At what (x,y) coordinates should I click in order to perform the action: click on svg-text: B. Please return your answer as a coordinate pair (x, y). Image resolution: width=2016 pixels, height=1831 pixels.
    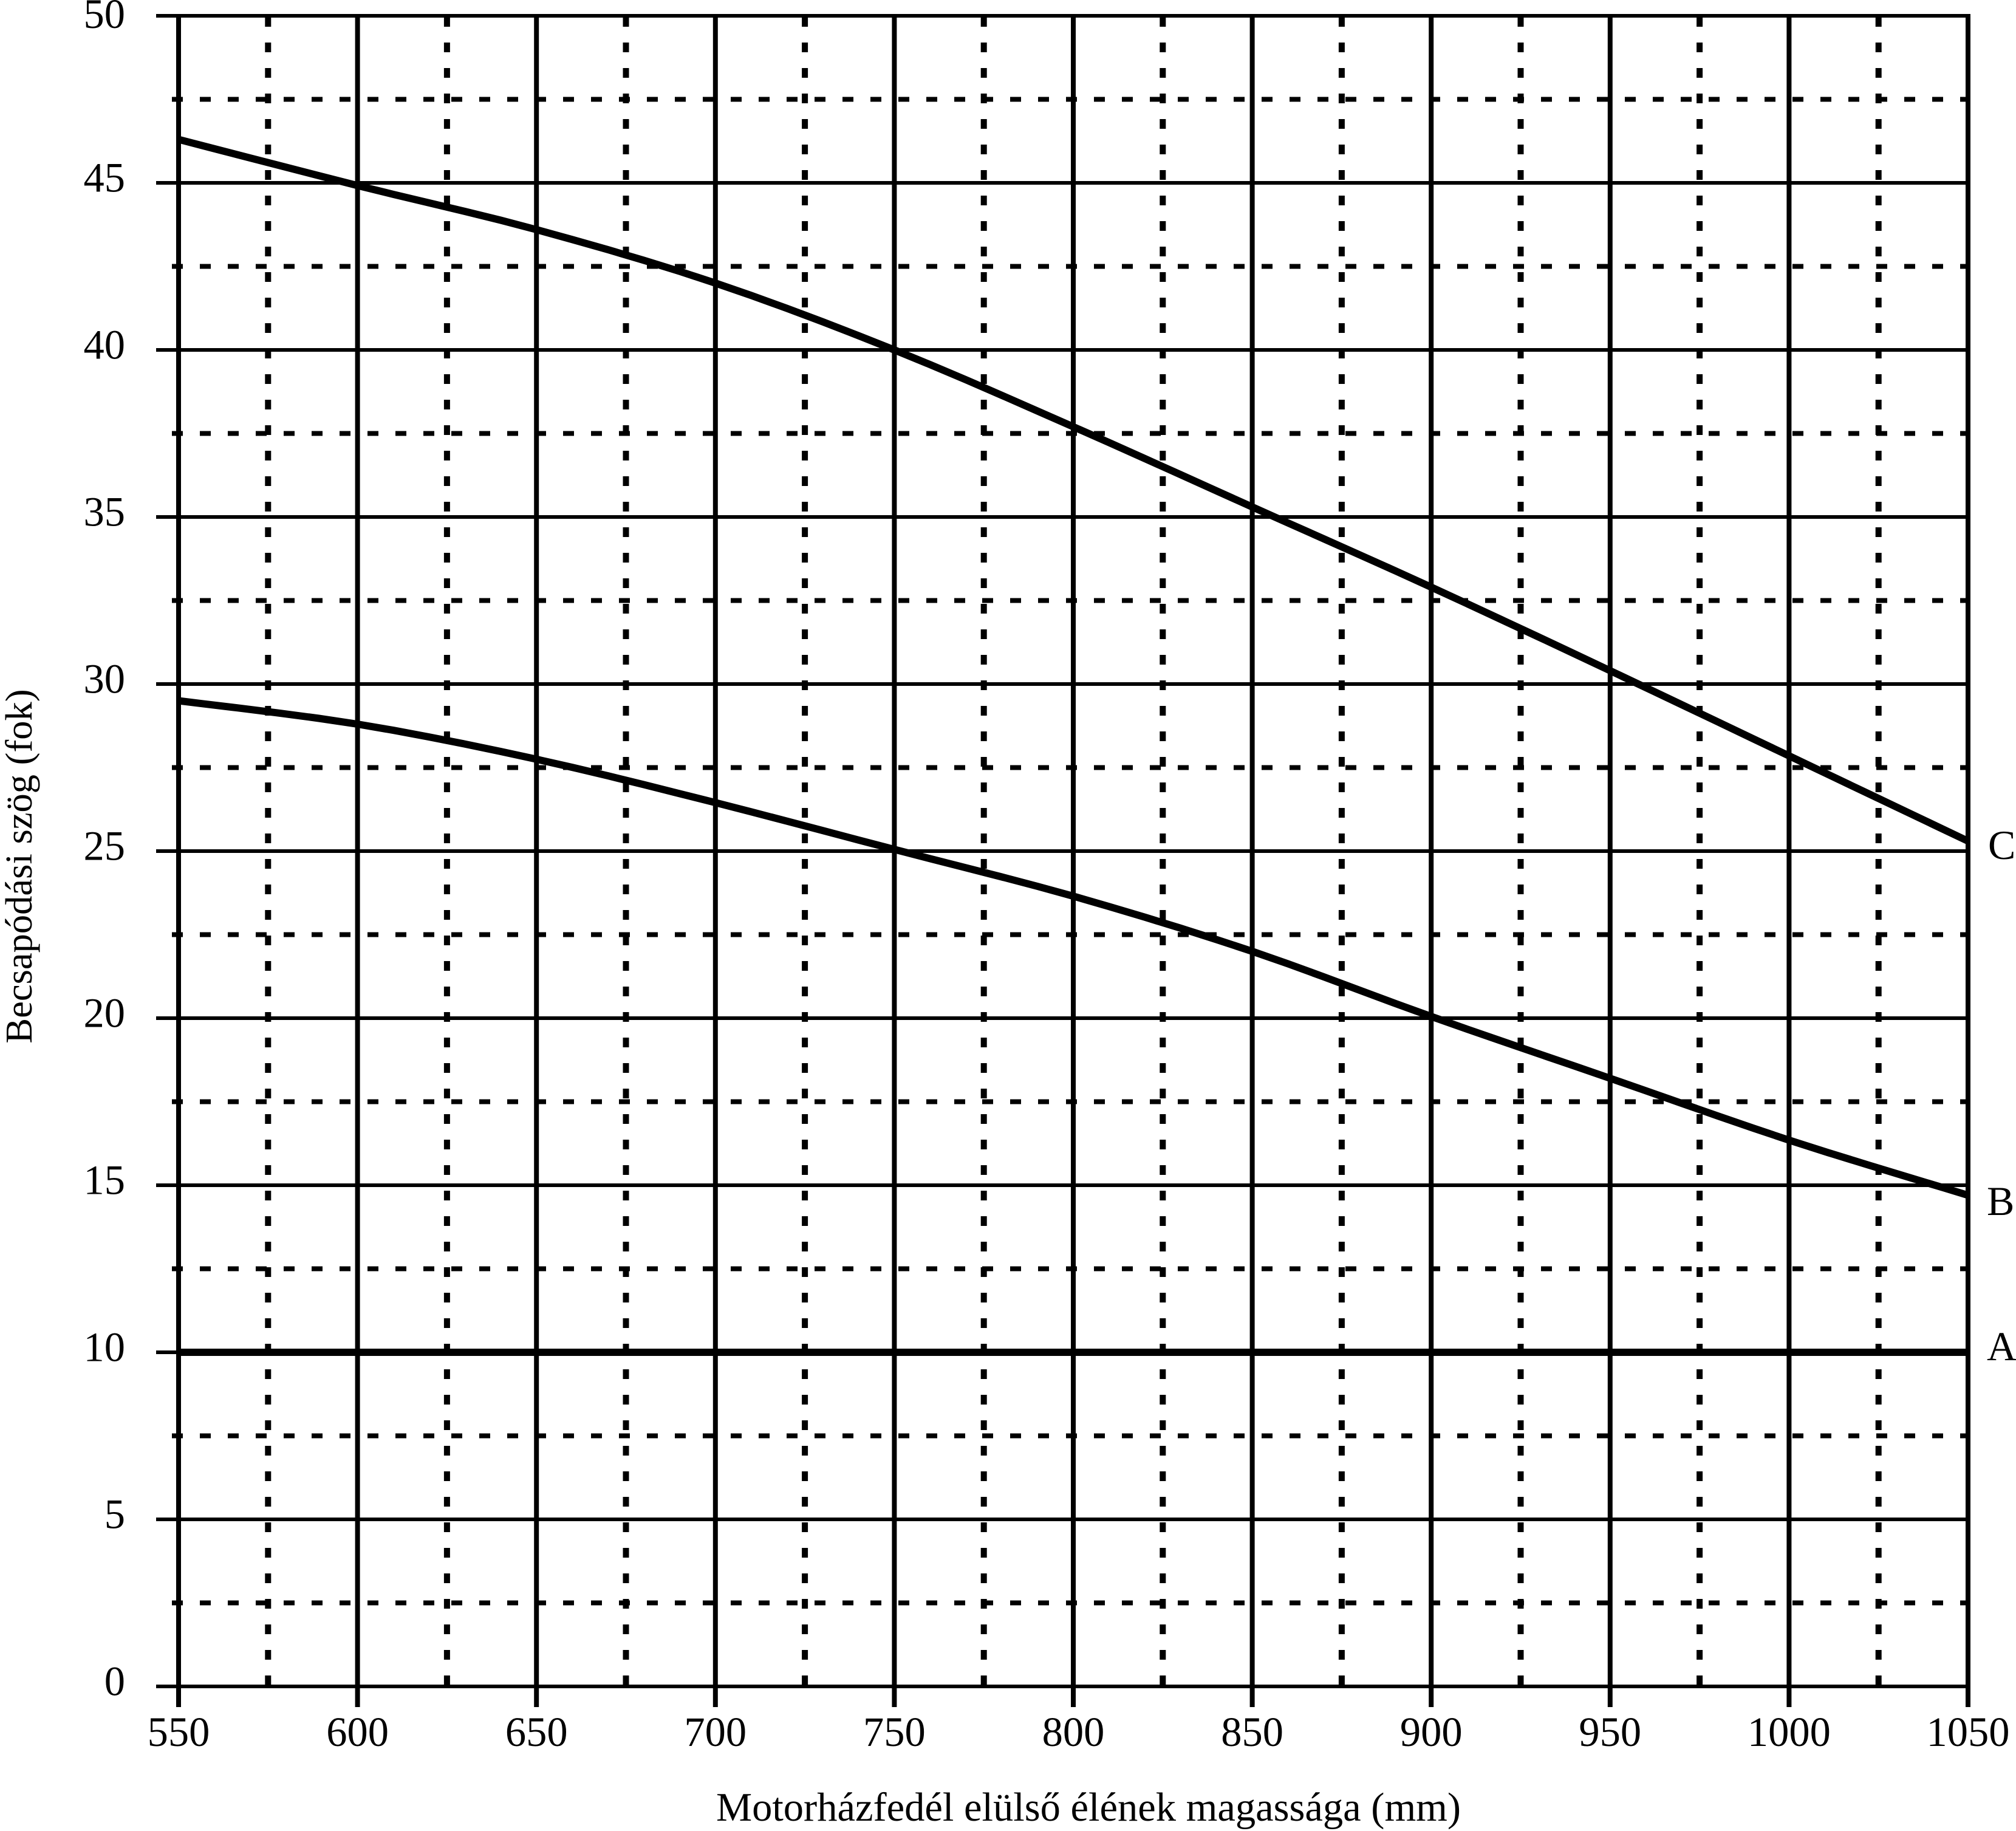
    Looking at the image, I should click on (2000, 1201).